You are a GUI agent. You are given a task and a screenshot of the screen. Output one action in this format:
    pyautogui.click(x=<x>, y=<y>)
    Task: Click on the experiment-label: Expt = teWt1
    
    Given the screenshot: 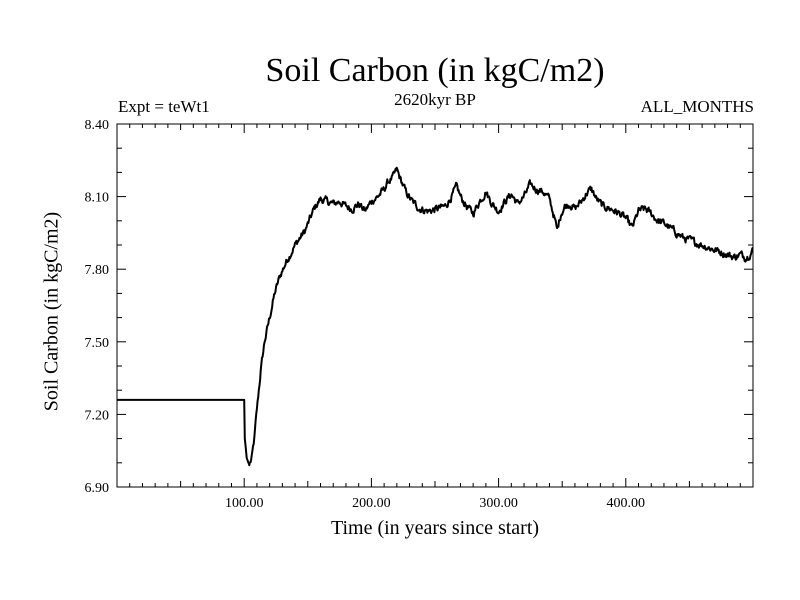 What is the action you would take?
    pyautogui.click(x=164, y=106)
    